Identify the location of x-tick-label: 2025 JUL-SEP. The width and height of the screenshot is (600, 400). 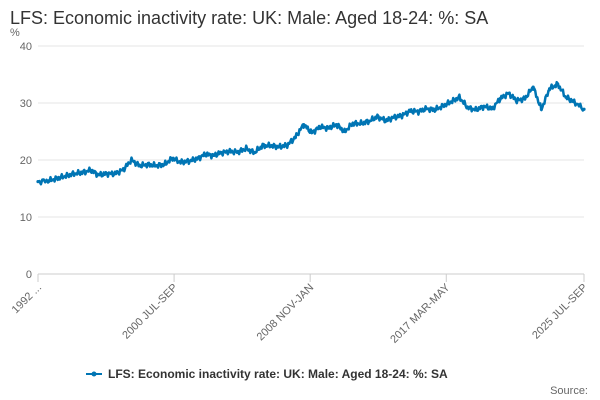
(560, 312).